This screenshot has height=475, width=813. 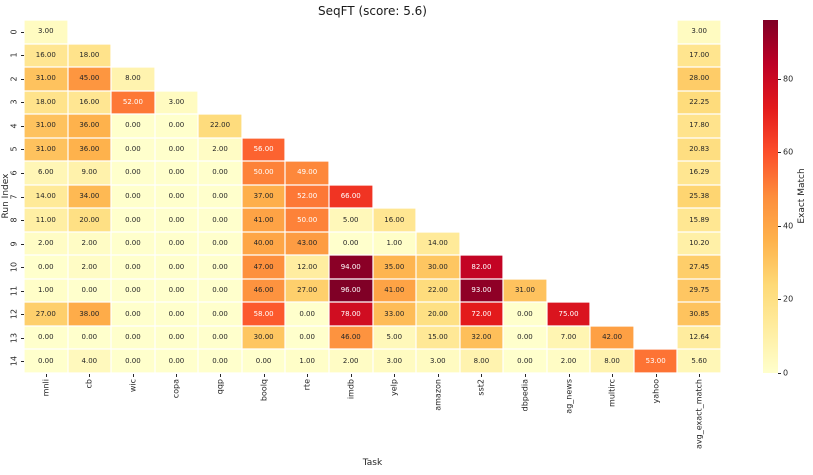 I want to click on colorbar-label: Exact Match, so click(x=802, y=196).